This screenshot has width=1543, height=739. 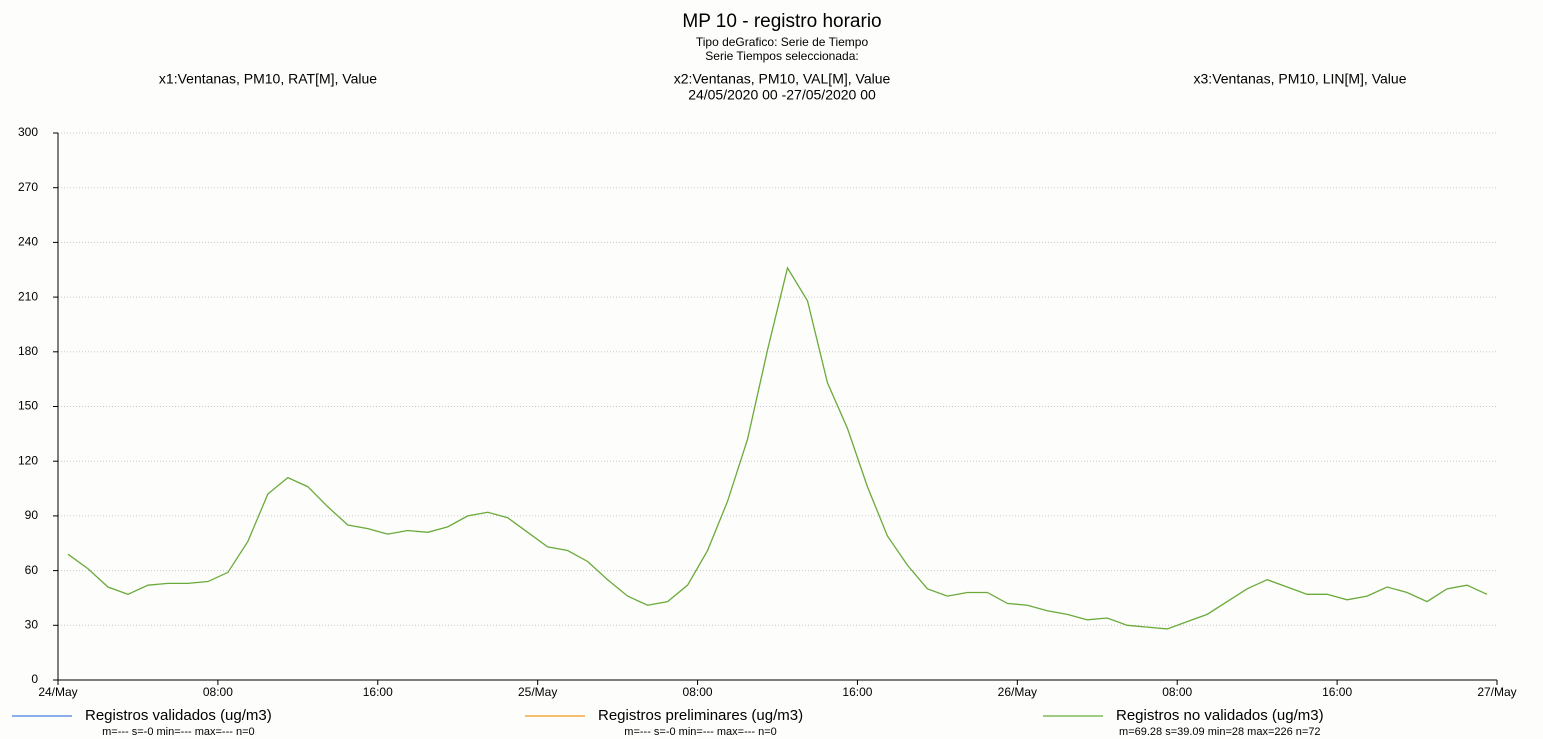 What do you see at coordinates (781, 56) in the screenshot?
I see `subtitle: Serie Tiempos seleccionada:` at bounding box center [781, 56].